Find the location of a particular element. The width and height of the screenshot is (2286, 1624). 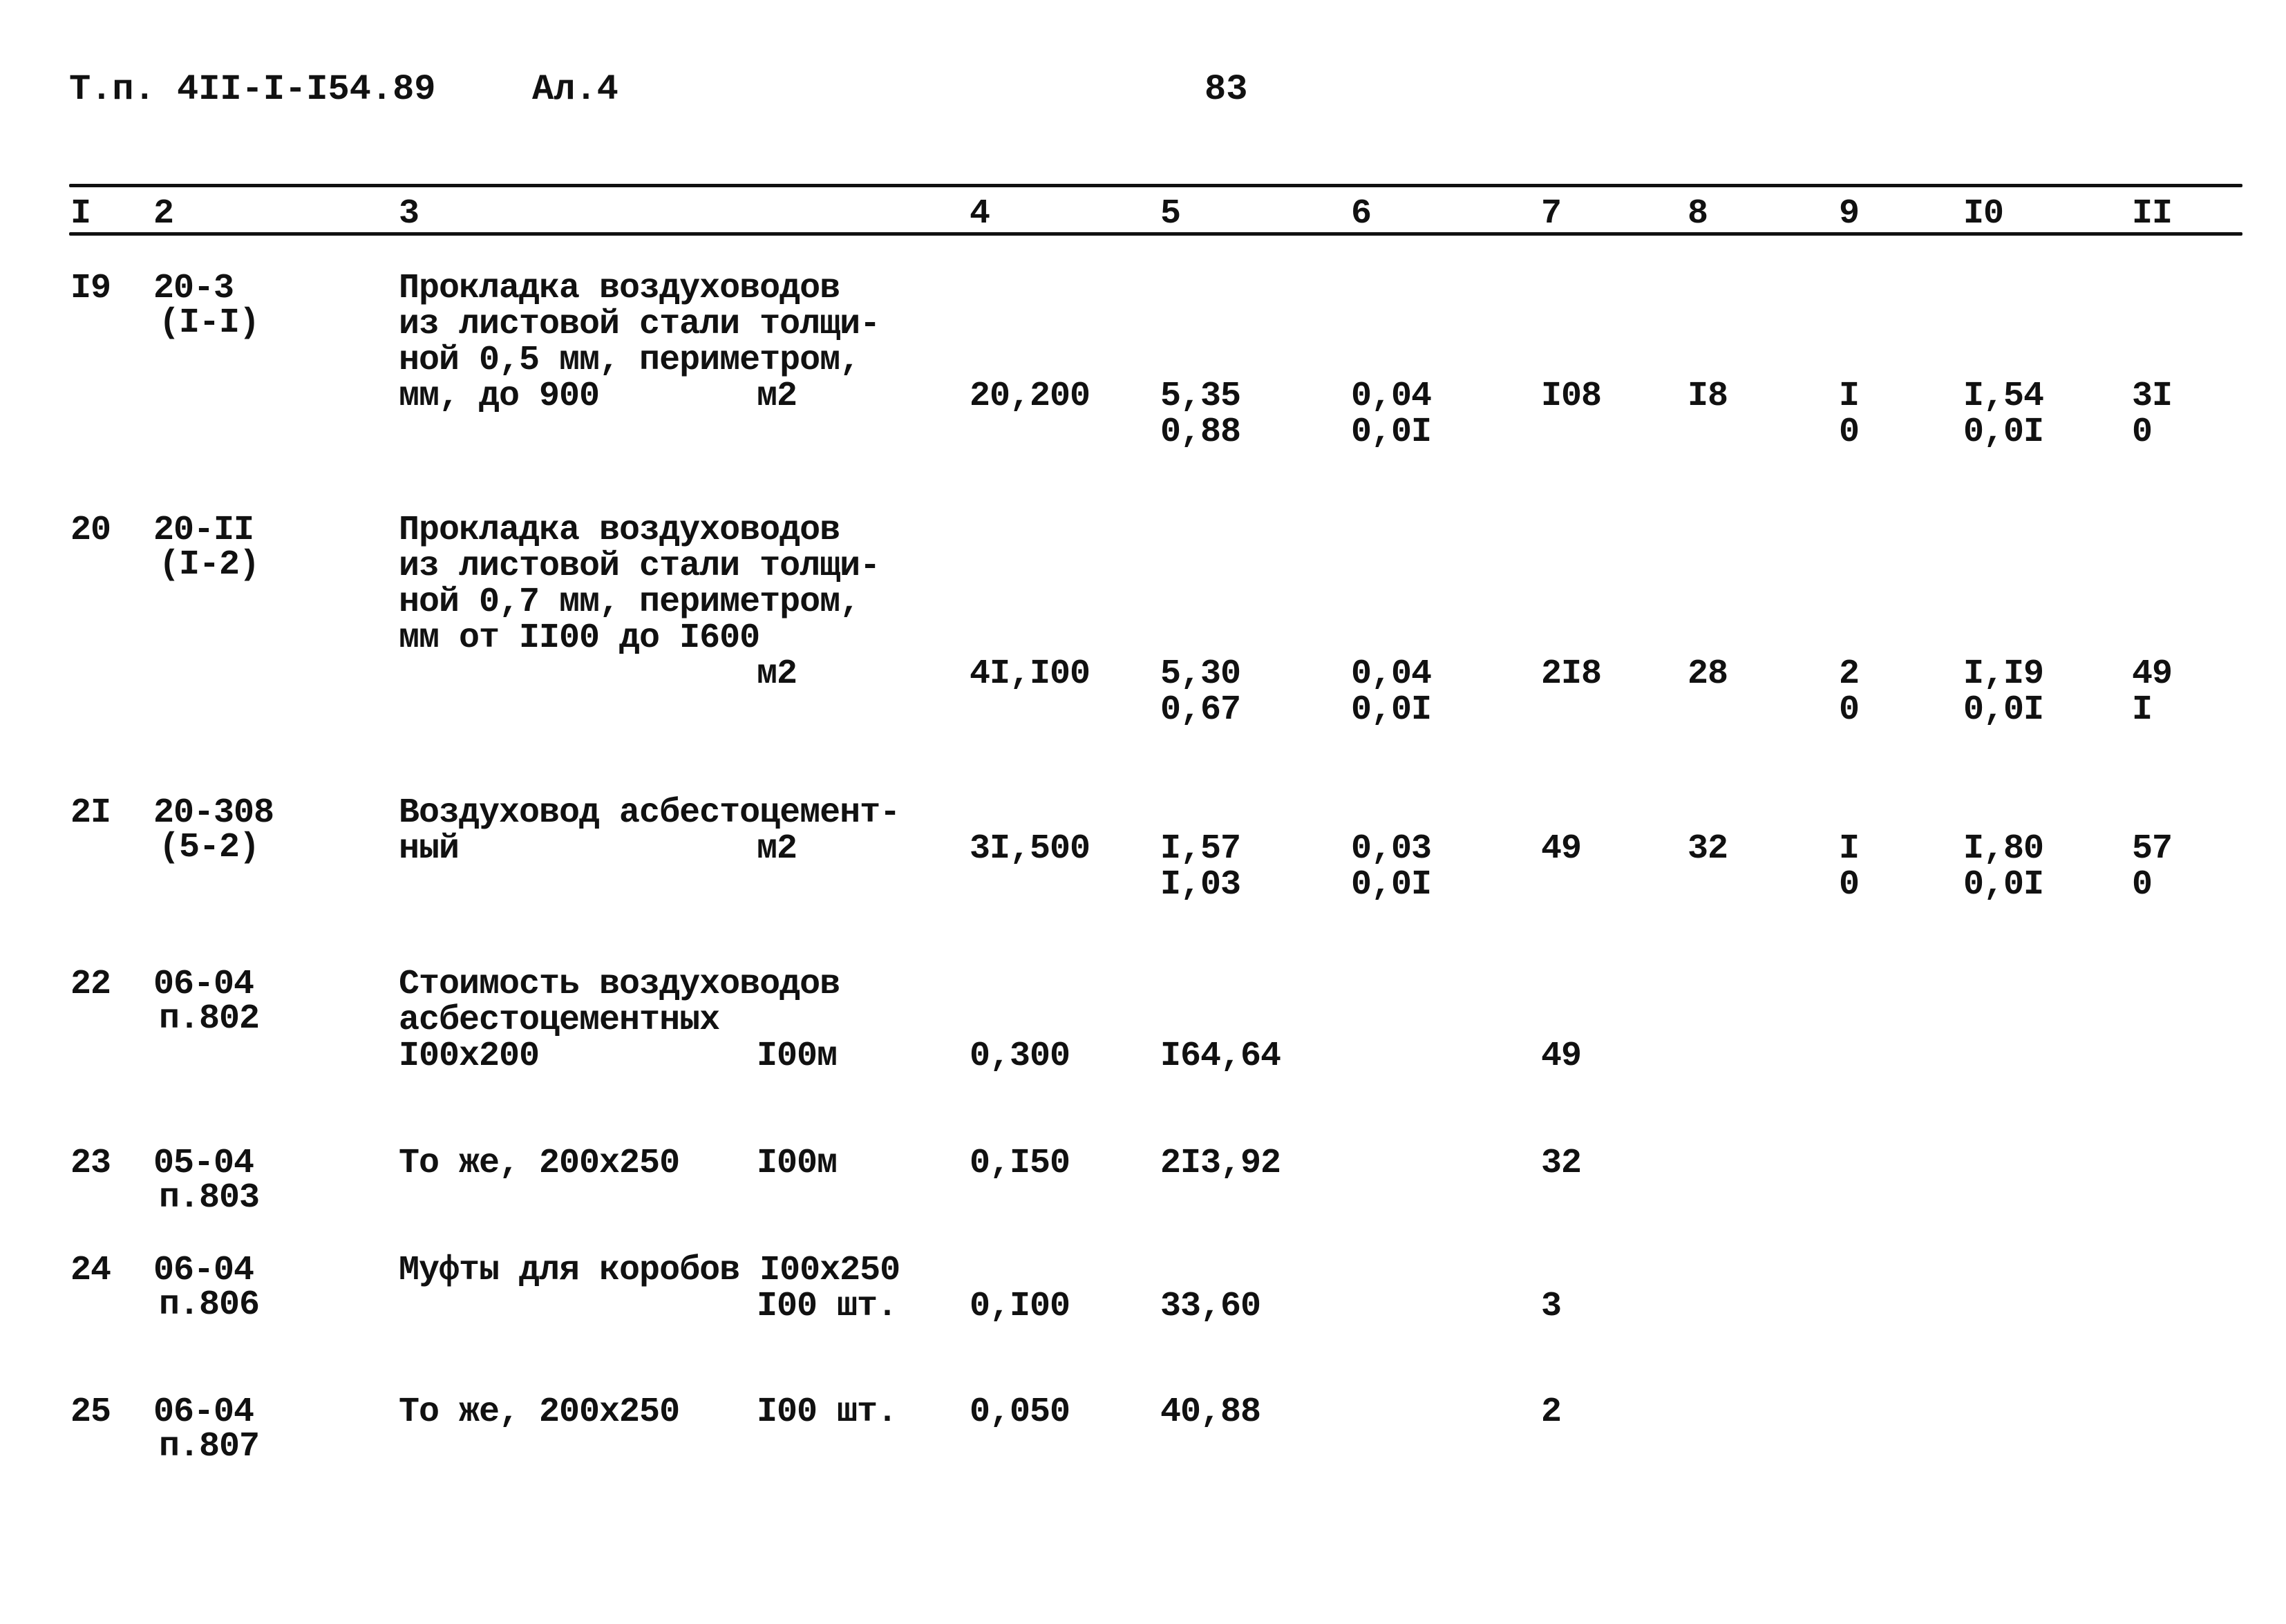

col-8-value: I8 is located at coordinates (1708, 396).